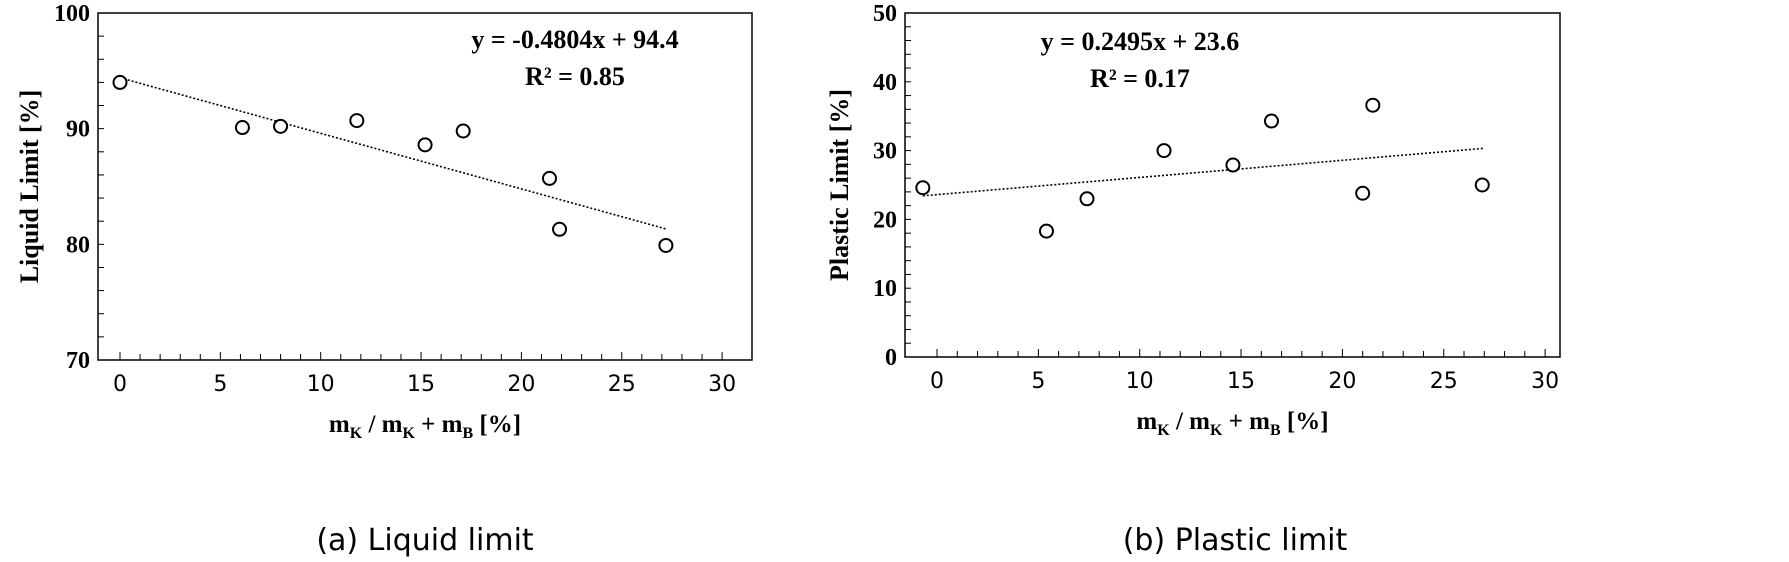 This screenshot has width=1789, height=562. Describe the element at coordinates (885, 289) in the screenshot. I see `y-tick-label: 10` at that location.